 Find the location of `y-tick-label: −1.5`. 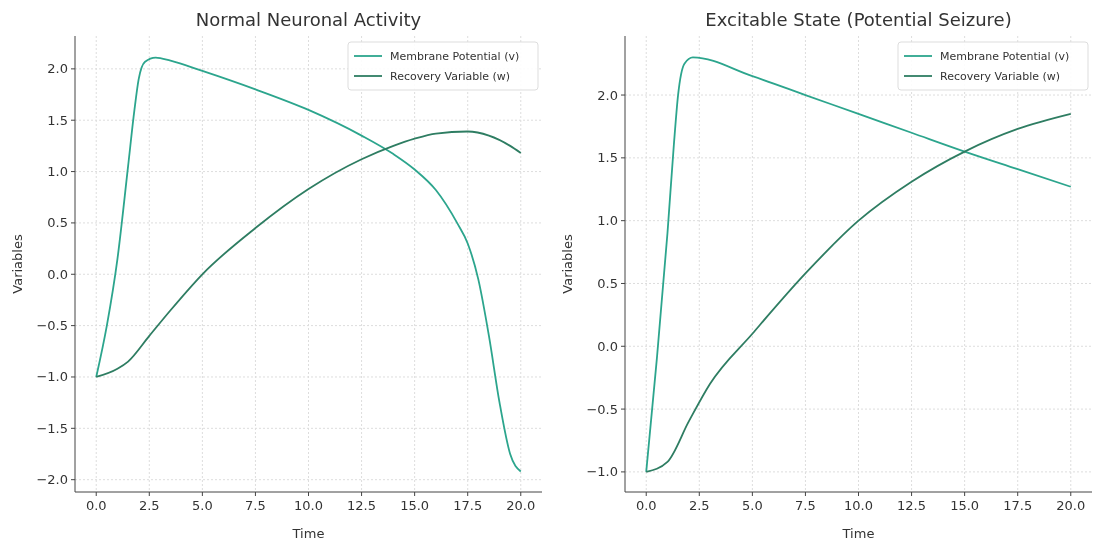

y-tick-label: −1.5 is located at coordinates (52, 428).